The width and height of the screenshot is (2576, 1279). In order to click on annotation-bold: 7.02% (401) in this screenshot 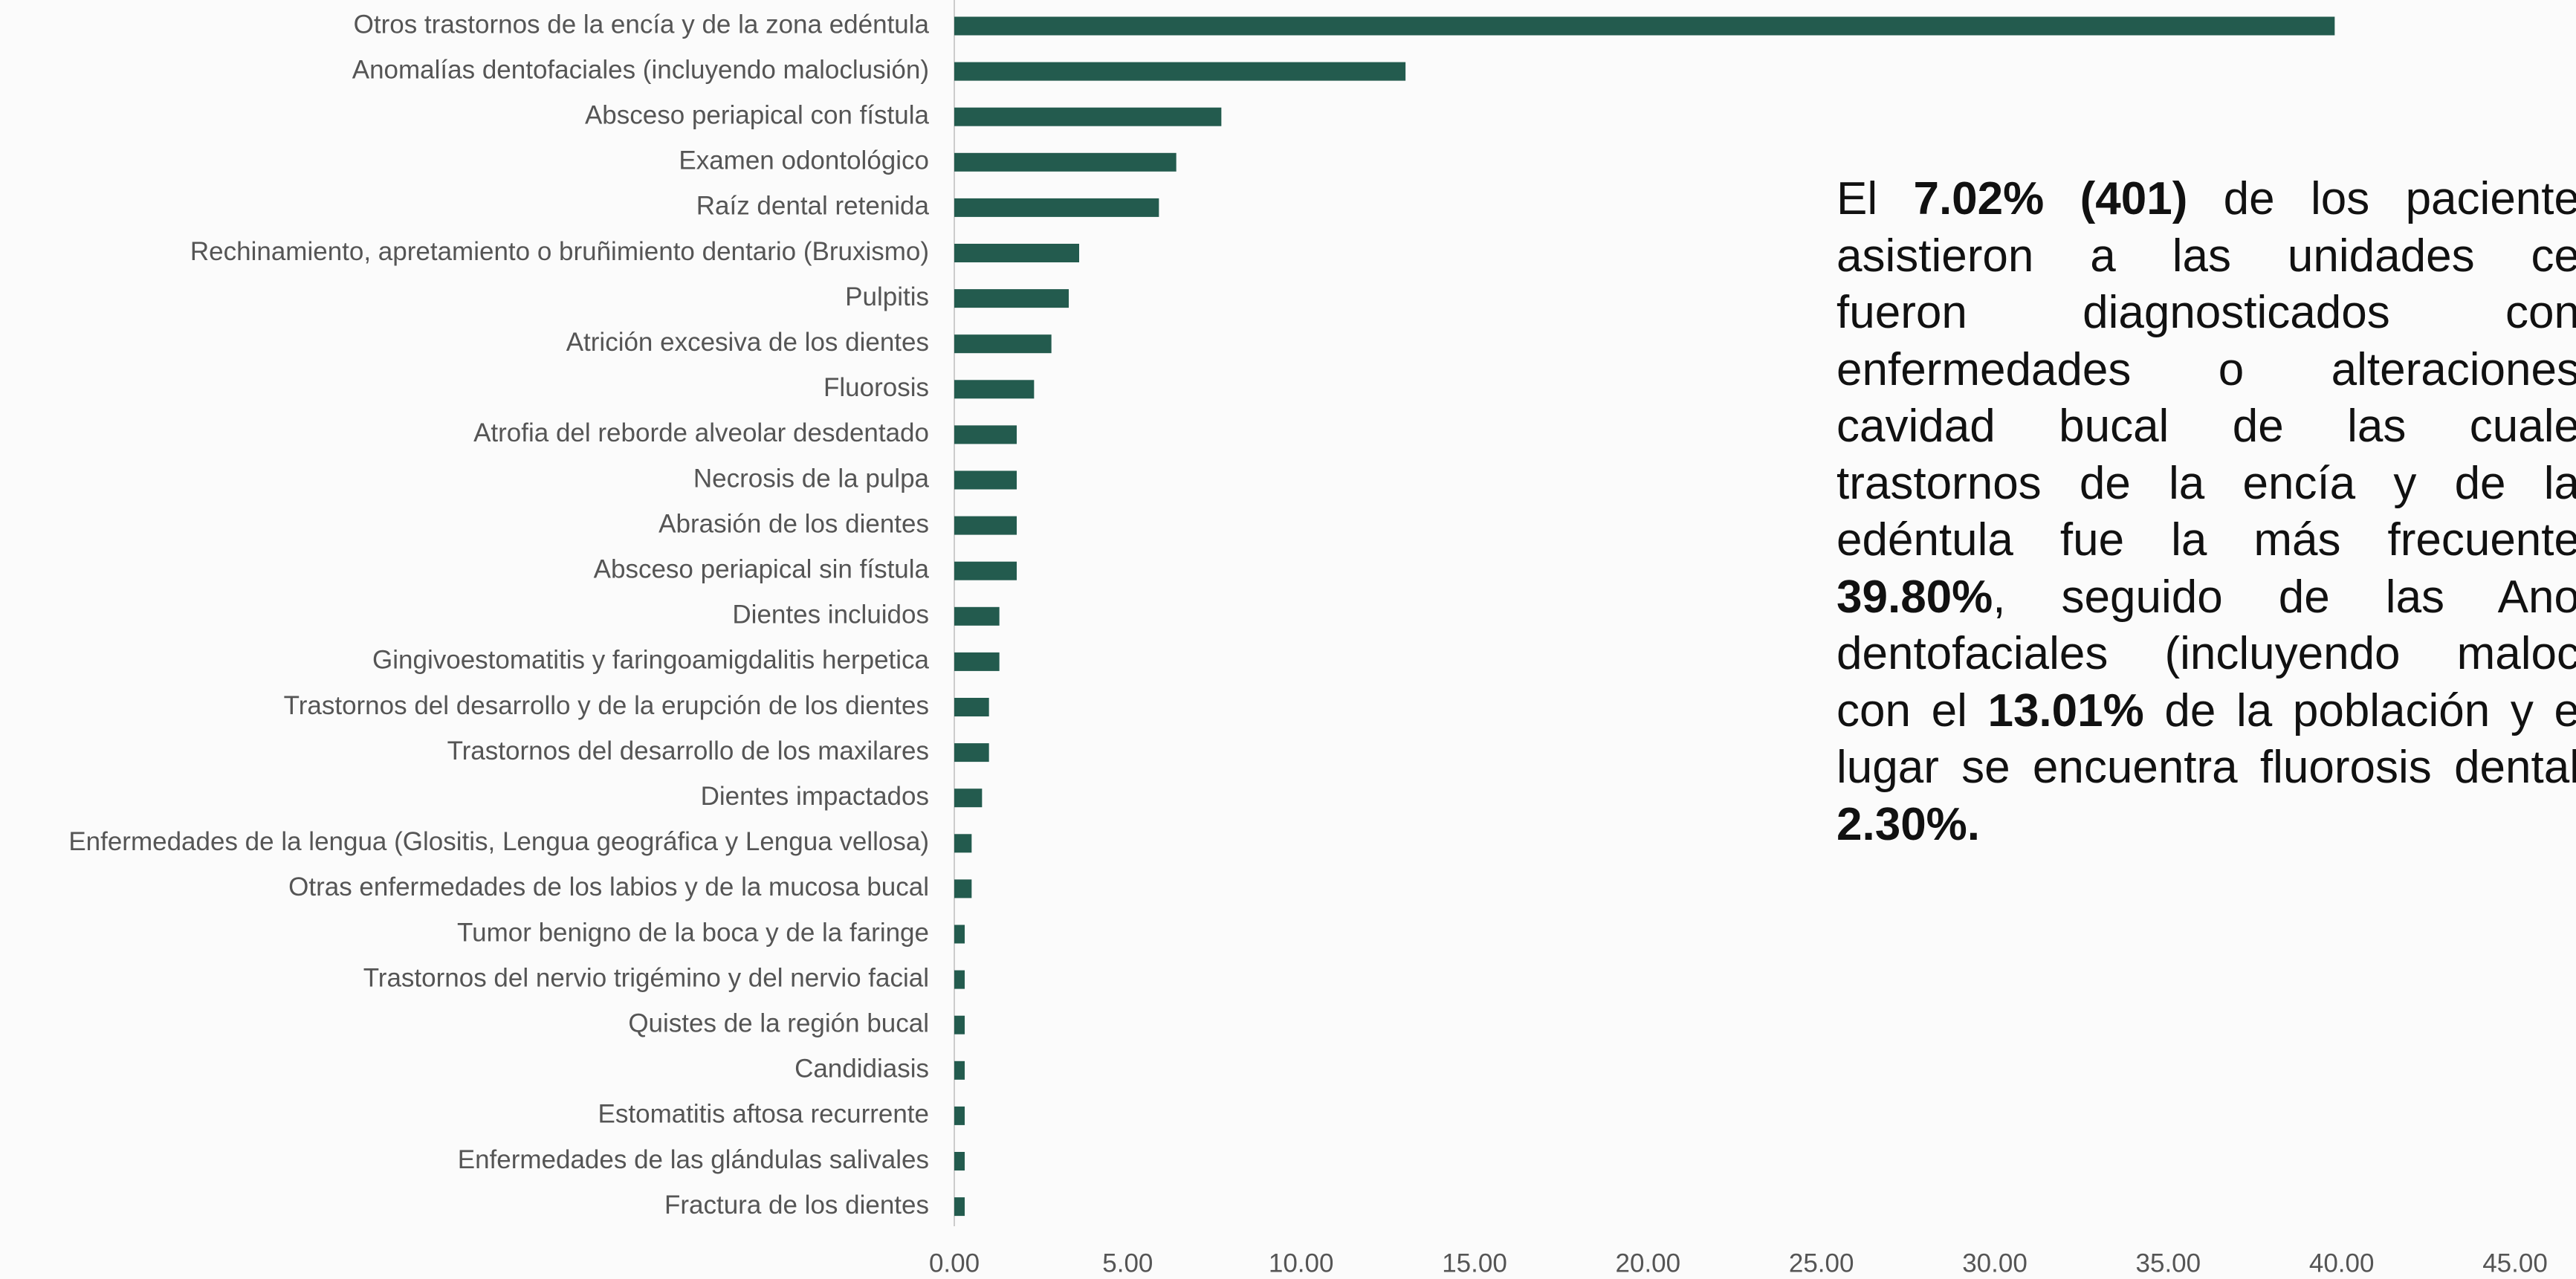, I will do `click(2050, 198)`.